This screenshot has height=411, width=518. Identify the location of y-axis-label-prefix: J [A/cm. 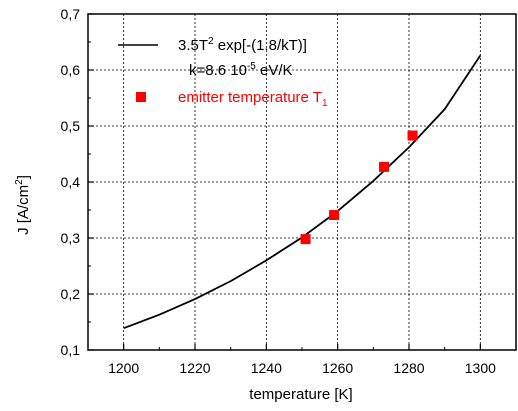
(23, 210).